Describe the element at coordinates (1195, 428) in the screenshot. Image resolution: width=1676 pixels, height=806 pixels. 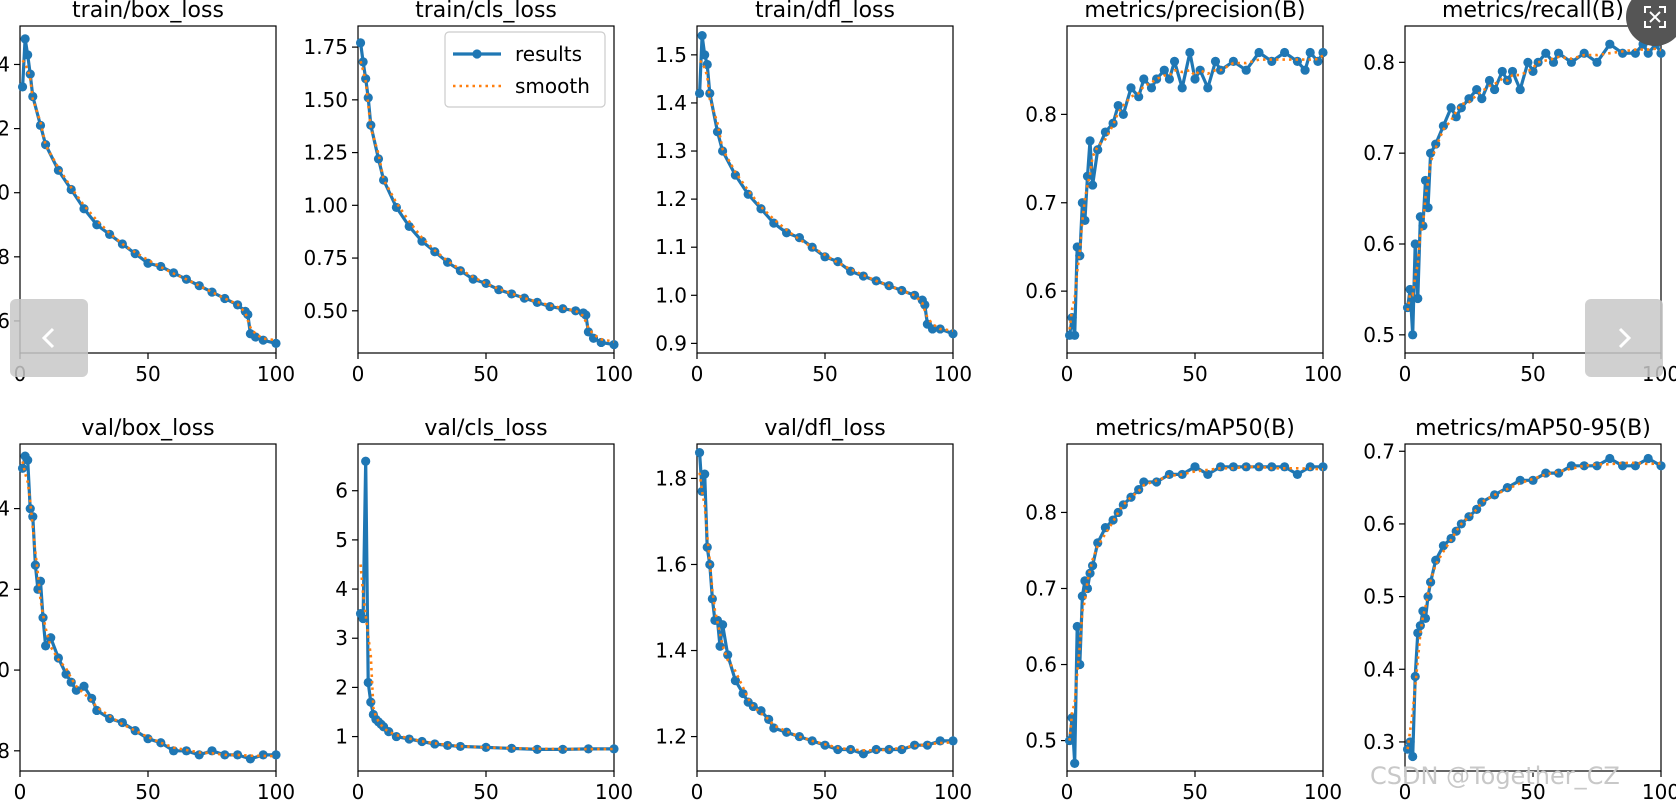
I see `subplot-title: metrics/mAP50(B)` at that location.